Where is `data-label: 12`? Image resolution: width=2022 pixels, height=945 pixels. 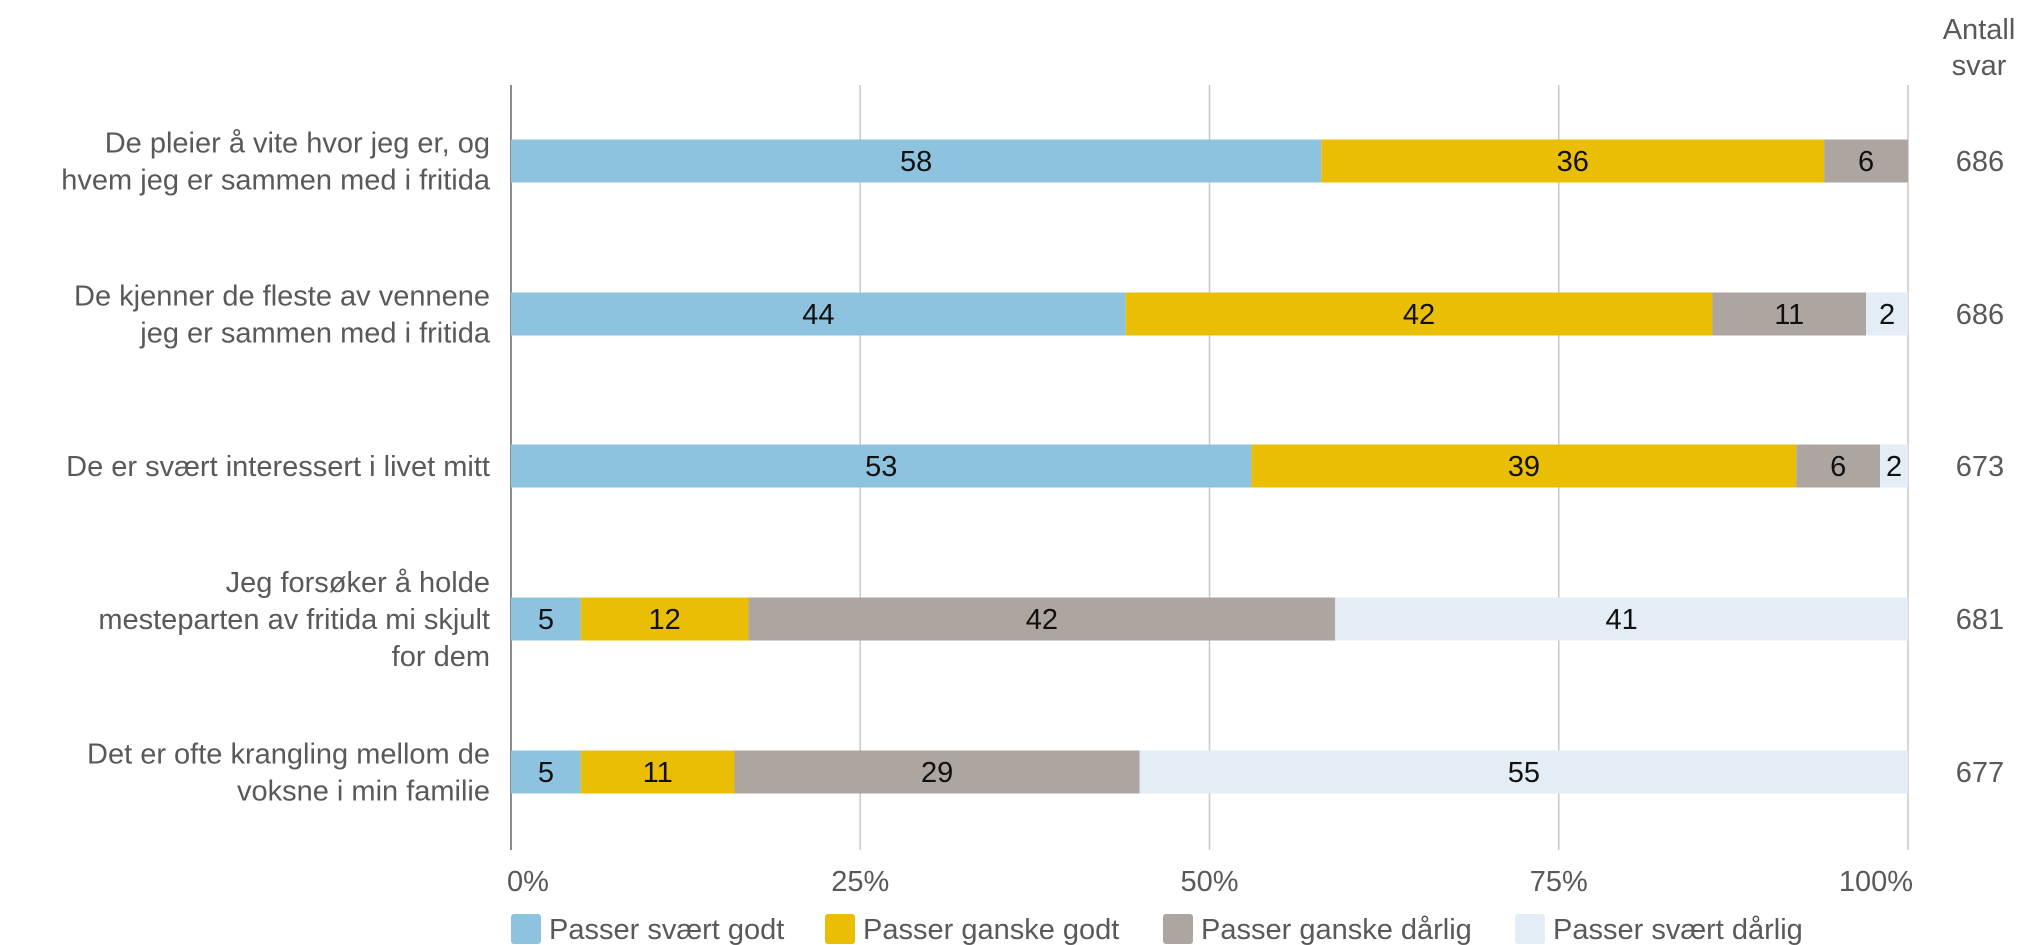
data-label: 12 is located at coordinates (665, 620).